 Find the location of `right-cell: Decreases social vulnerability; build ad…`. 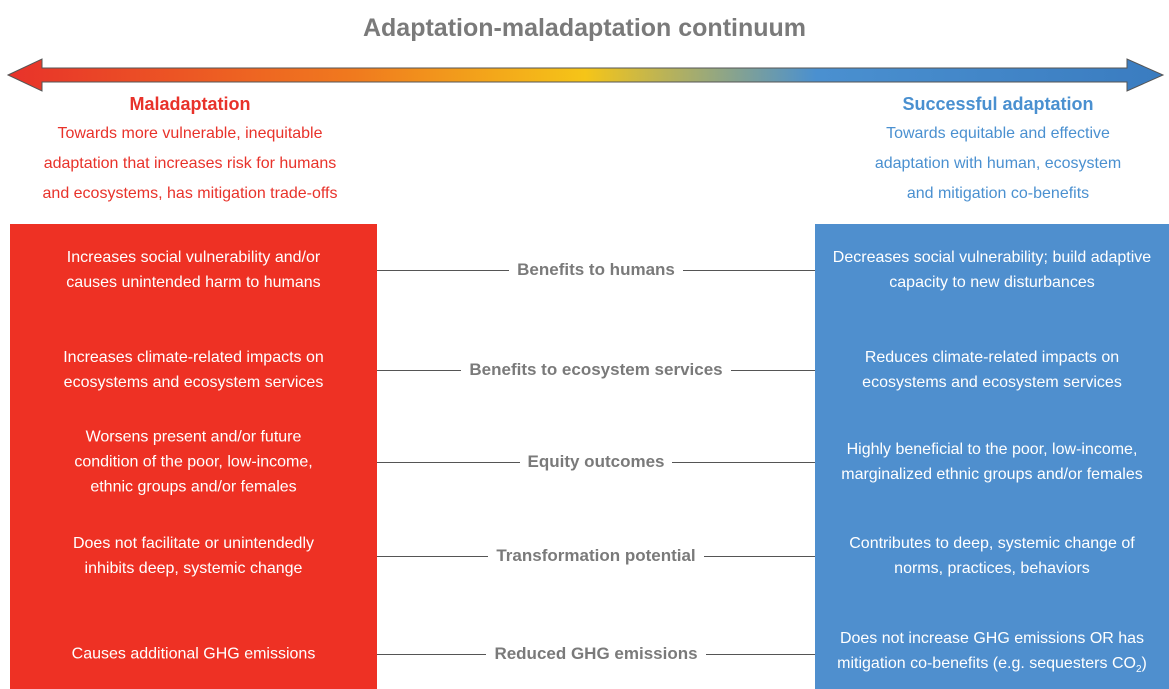

right-cell: Decreases social vulnerability; build ad… is located at coordinates (992, 270).